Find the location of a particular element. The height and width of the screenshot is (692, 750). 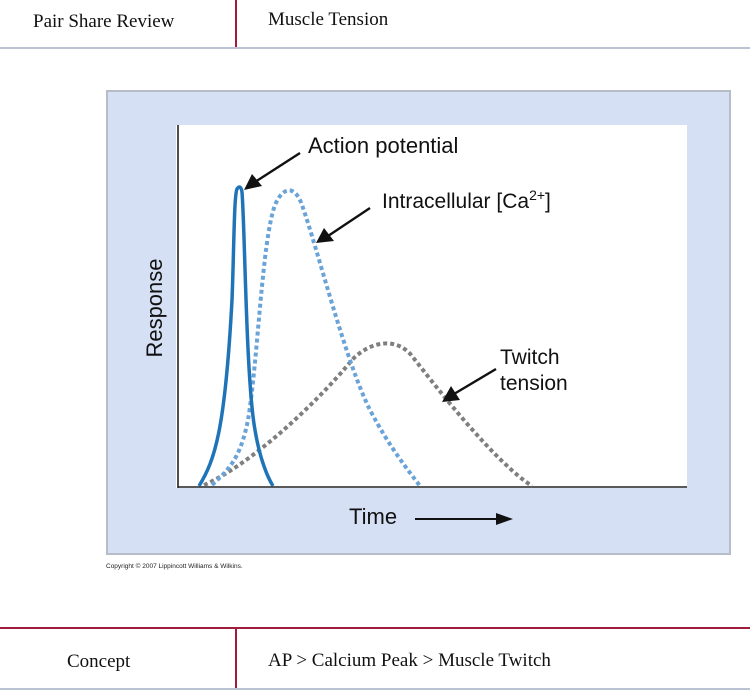

action-potential-arrow is located at coordinates (277, 167).